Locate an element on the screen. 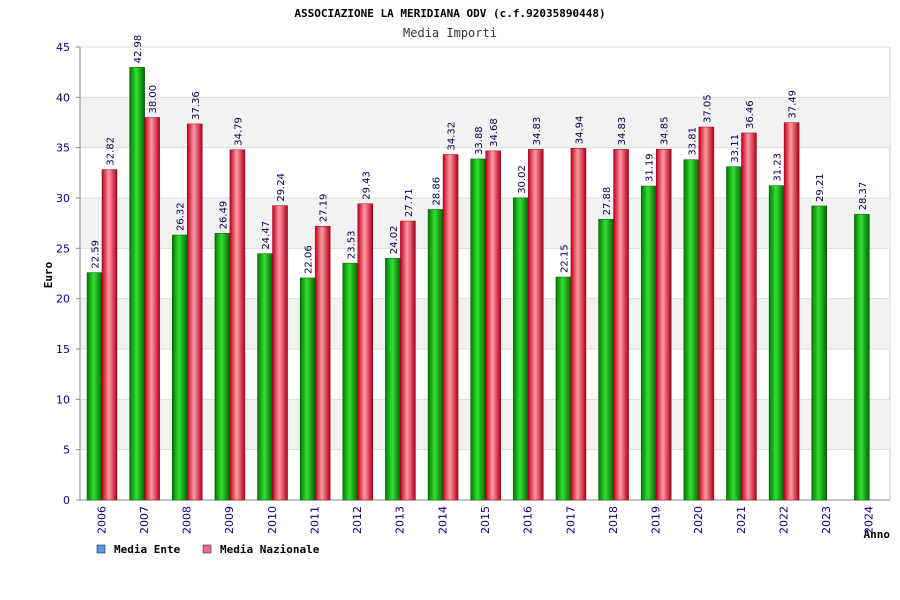  bar-media-nazionale-2018 is located at coordinates (621, 325).